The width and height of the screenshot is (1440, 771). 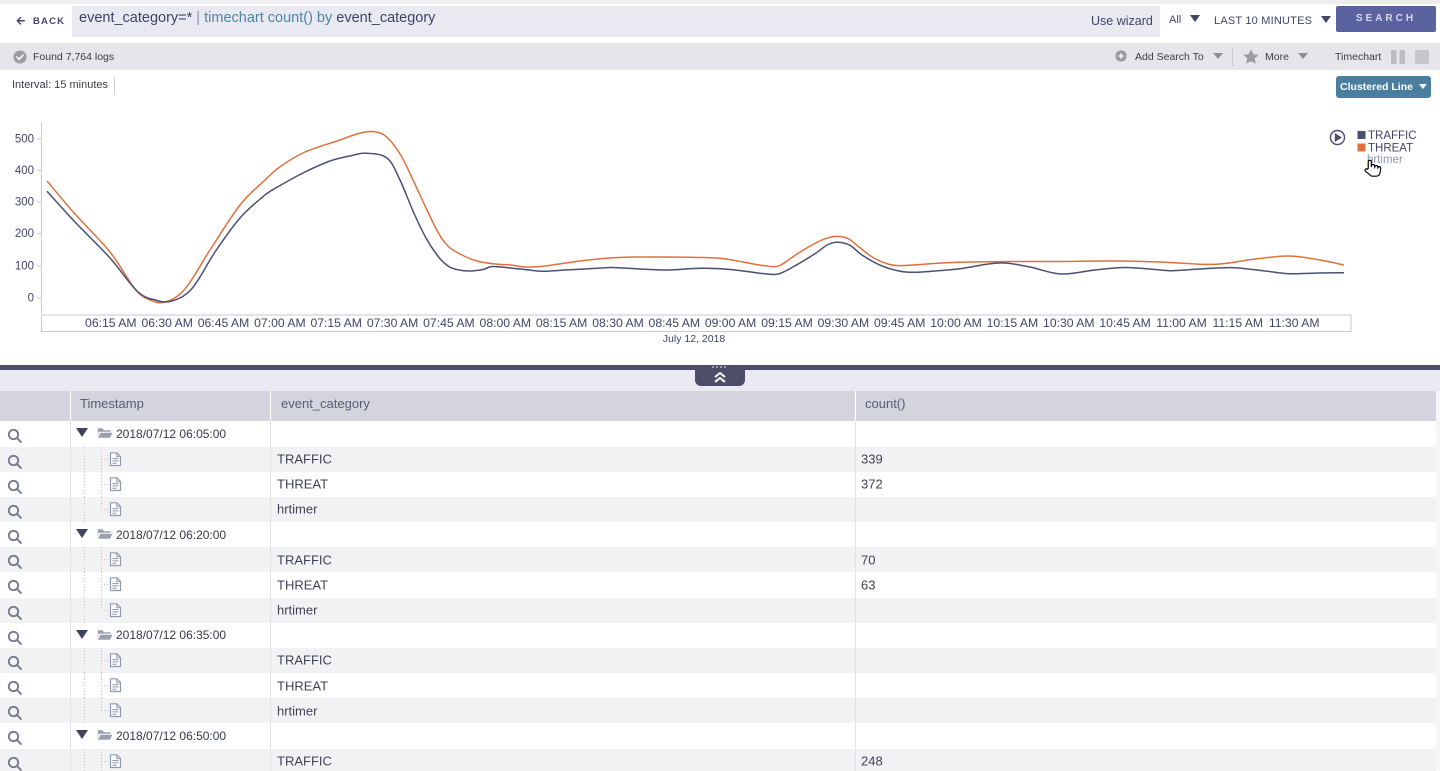 What do you see at coordinates (694, 339) in the screenshot?
I see `svg-text: July 12, 2018` at bounding box center [694, 339].